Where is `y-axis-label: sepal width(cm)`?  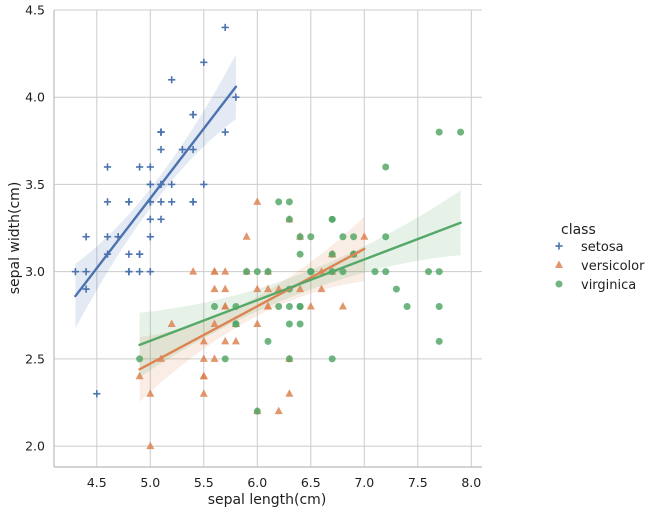
y-axis-label: sepal width(cm) is located at coordinates (15, 238).